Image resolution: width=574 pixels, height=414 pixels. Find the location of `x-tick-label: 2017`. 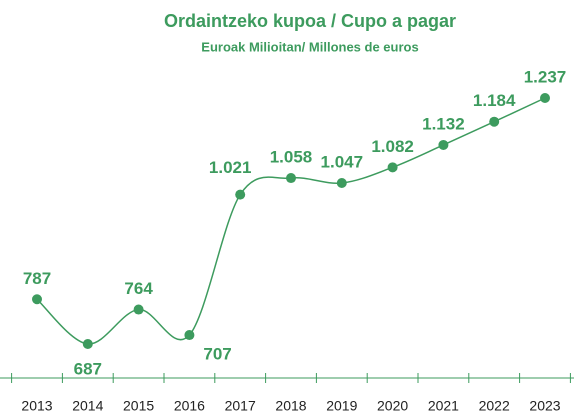

x-tick-label: 2017 is located at coordinates (240, 406).